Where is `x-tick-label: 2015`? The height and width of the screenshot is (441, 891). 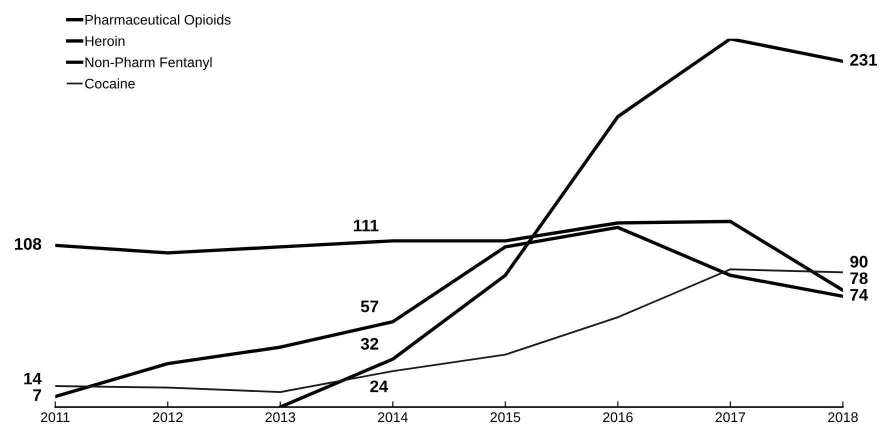
x-tick-label: 2015 is located at coordinates (505, 417).